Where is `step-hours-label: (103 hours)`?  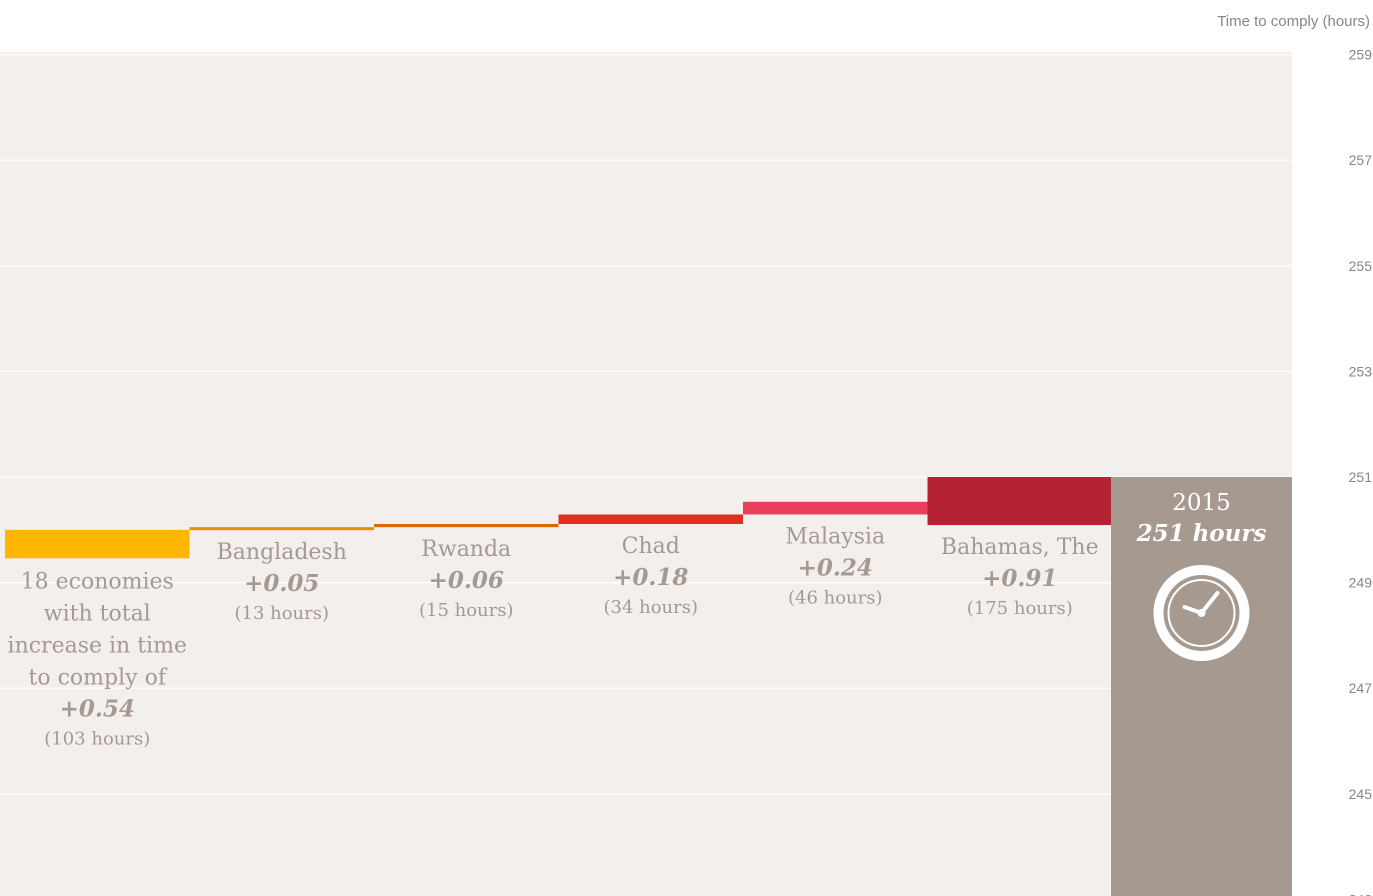 step-hours-label: (103 hours) is located at coordinates (97, 738).